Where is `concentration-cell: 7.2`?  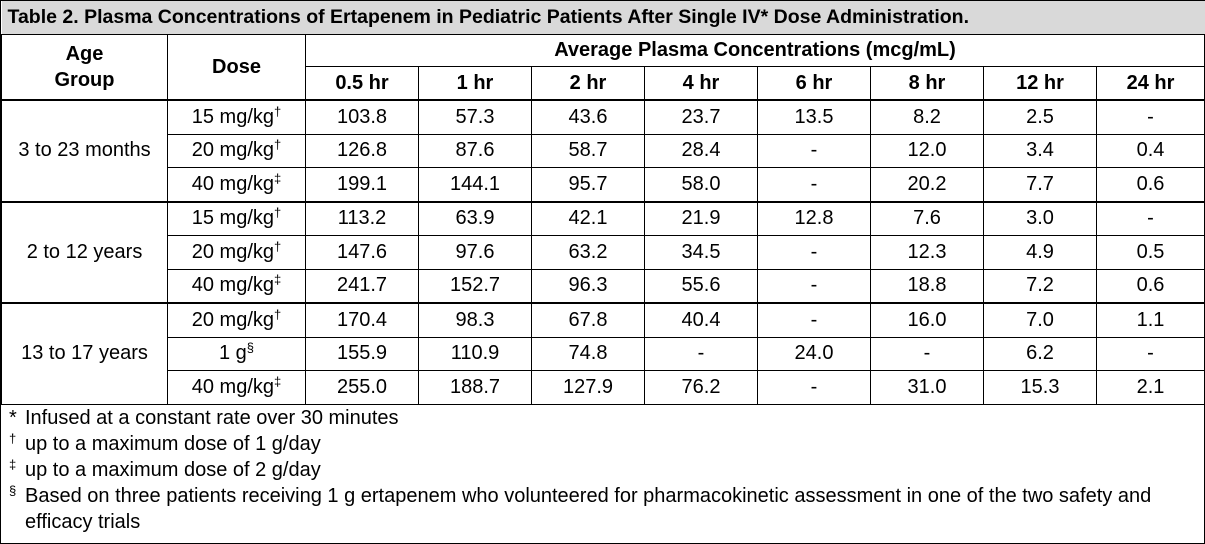
concentration-cell: 7.2 is located at coordinates (1040, 286).